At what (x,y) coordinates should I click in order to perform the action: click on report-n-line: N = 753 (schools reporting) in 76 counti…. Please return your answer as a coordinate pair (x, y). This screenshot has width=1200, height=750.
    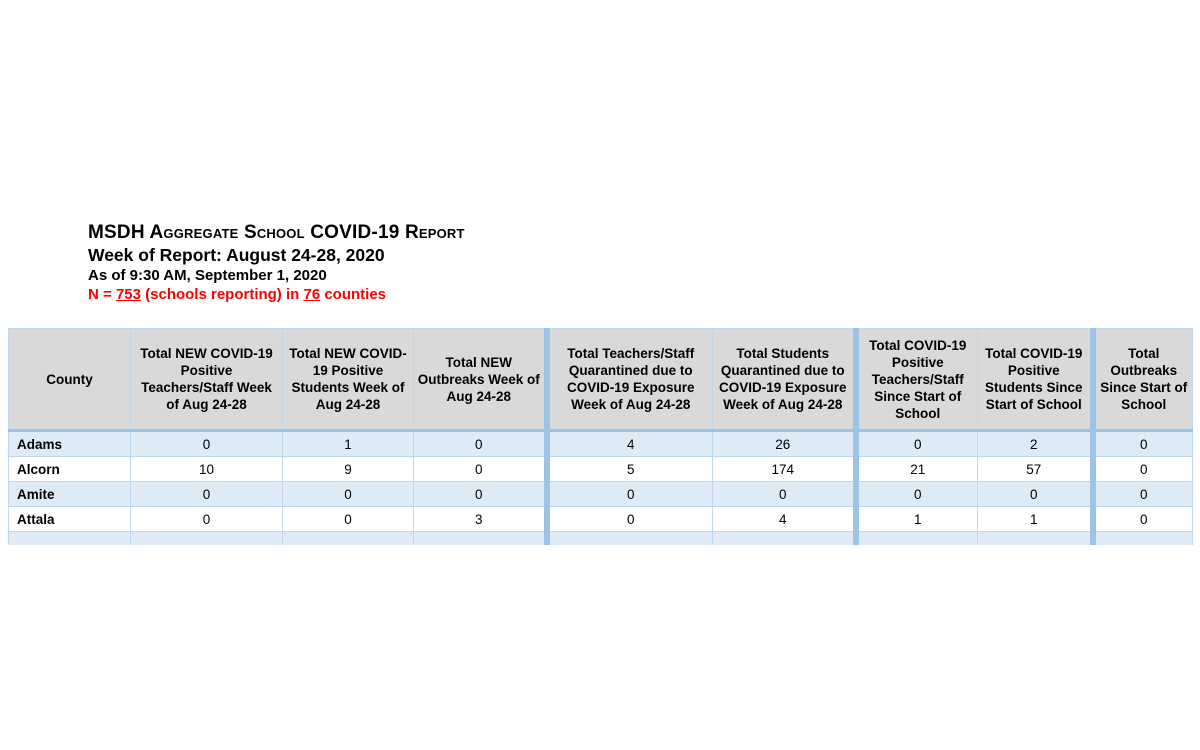
    Looking at the image, I should click on (276, 295).